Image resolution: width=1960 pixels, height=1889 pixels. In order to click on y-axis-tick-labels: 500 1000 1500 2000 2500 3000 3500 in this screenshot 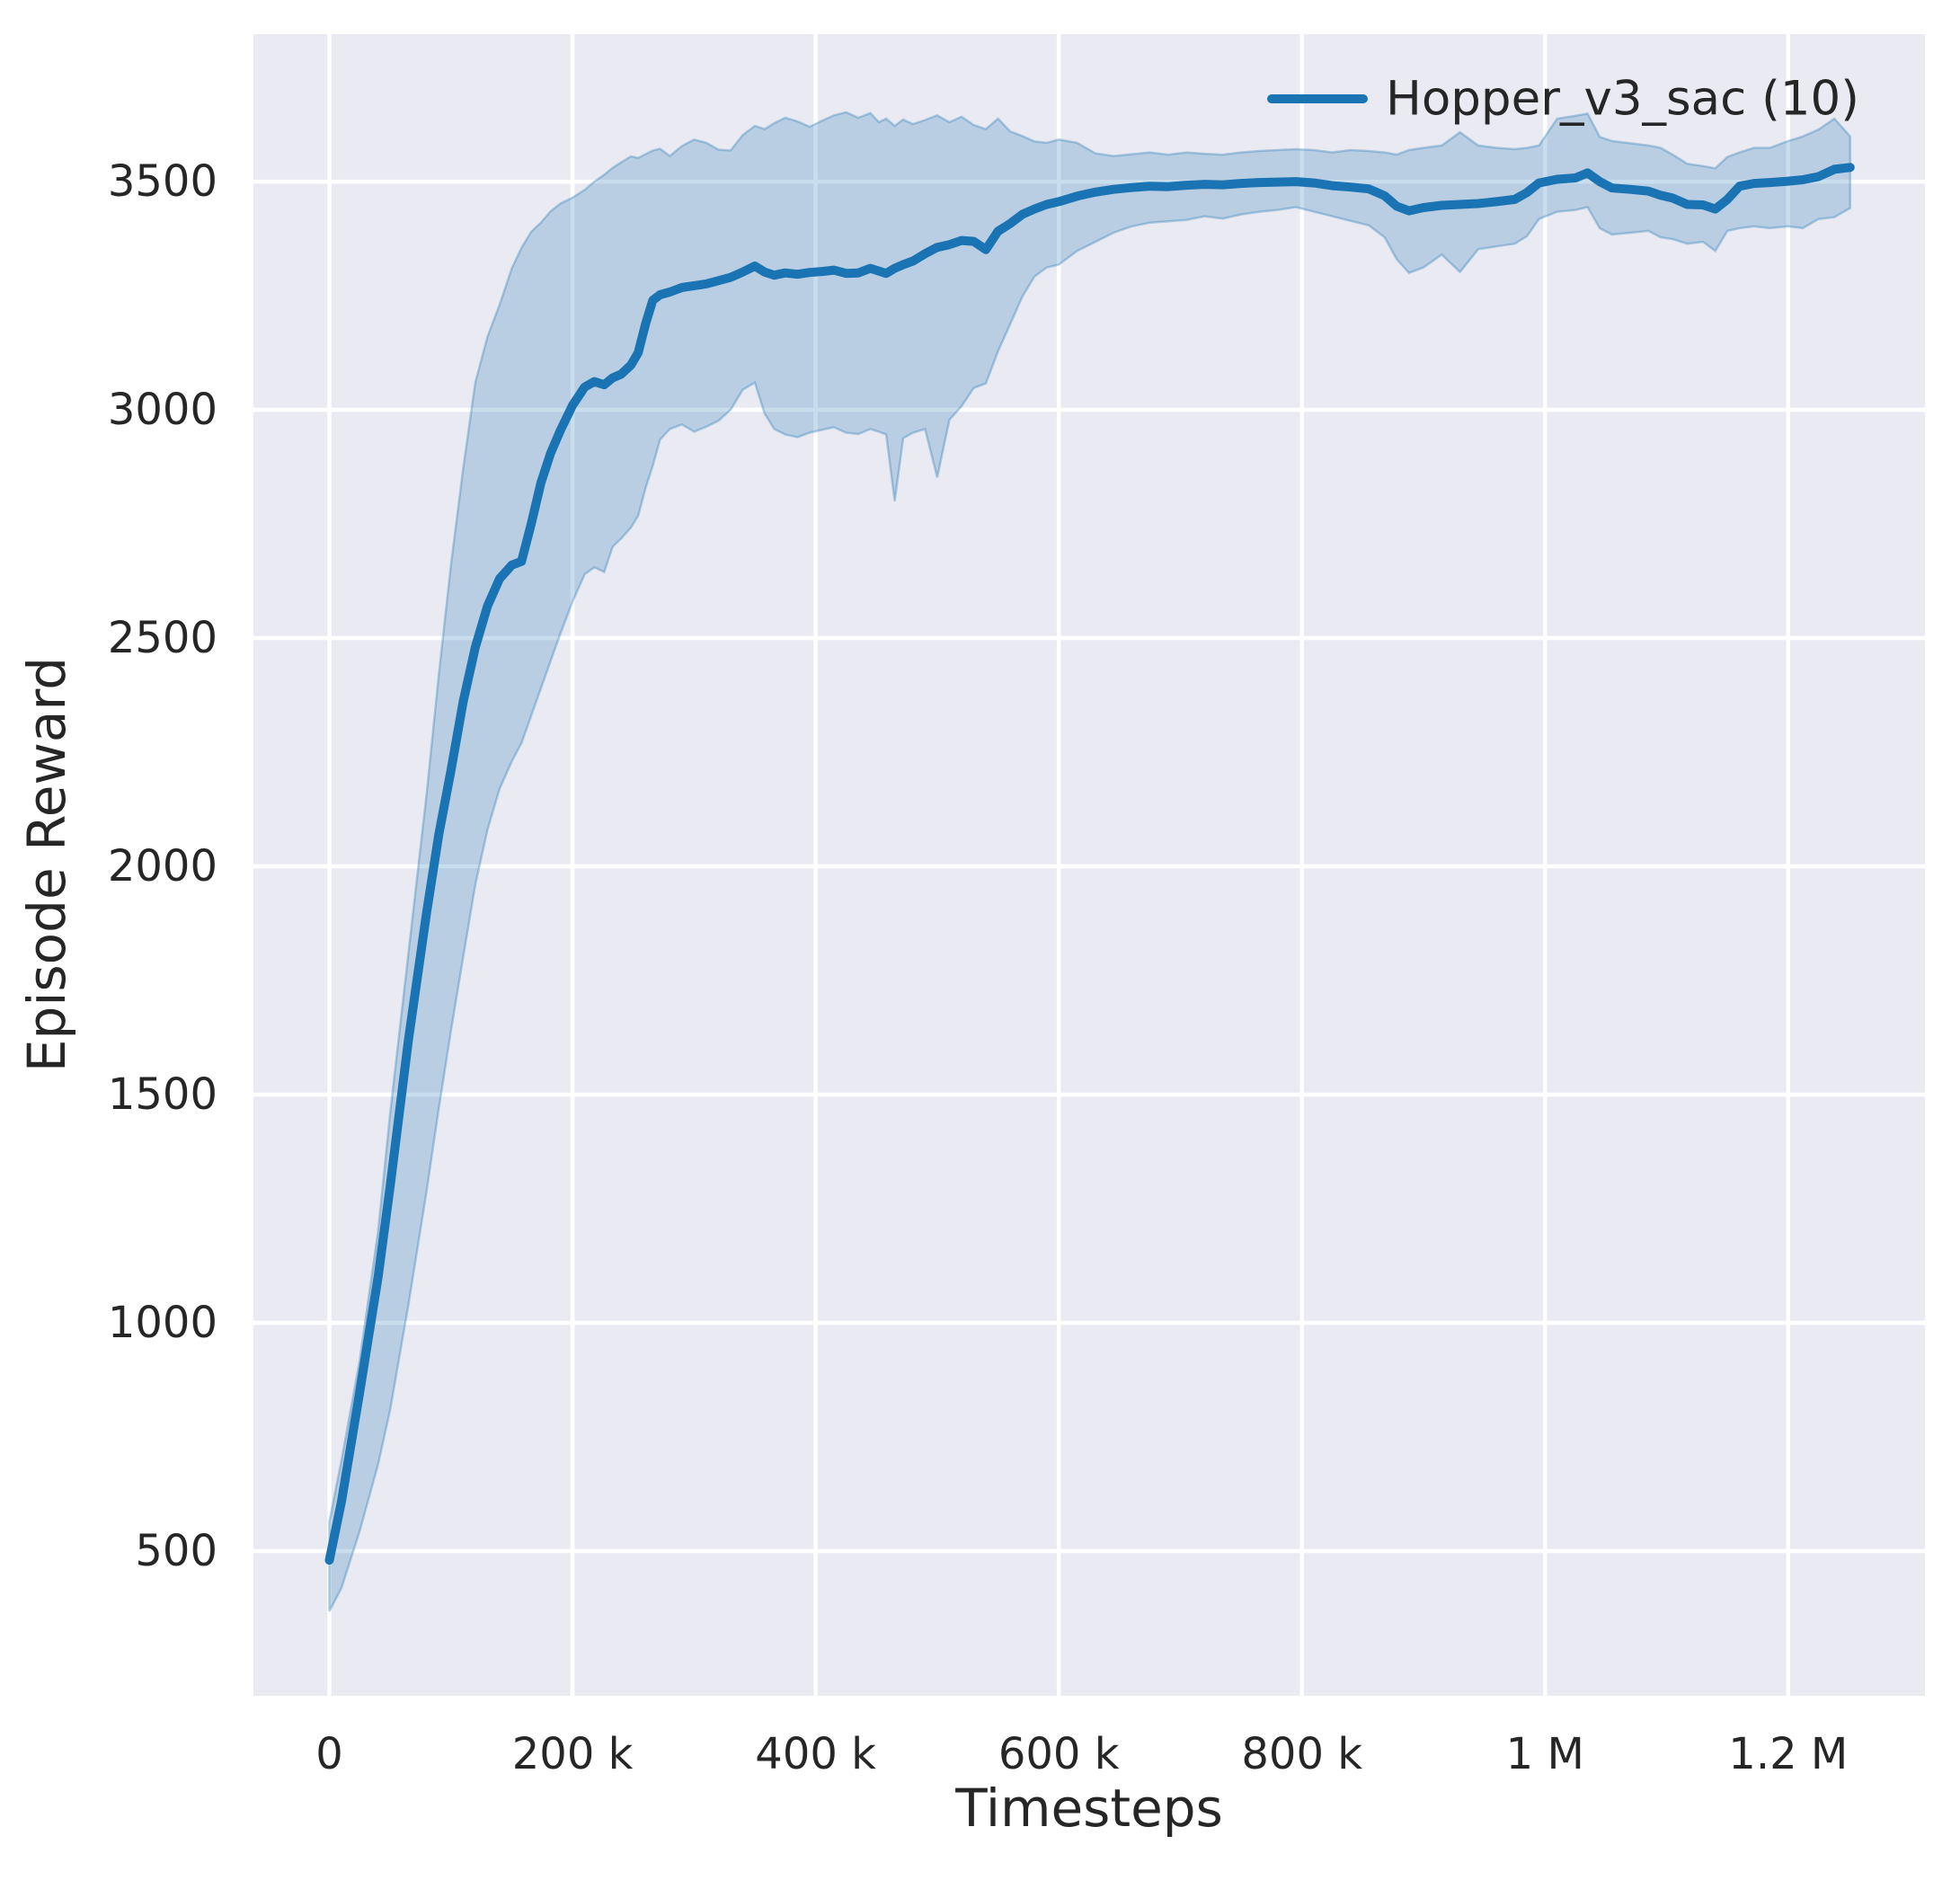, I will do `click(163, 866)`.